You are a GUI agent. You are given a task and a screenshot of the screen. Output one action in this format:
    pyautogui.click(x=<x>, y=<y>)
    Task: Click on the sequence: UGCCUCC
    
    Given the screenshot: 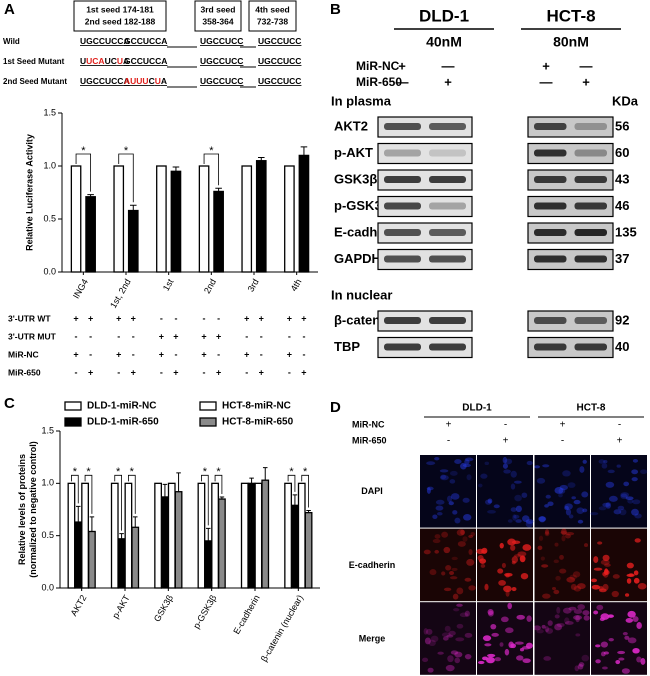 What is the action you would take?
    pyautogui.click(x=279, y=61)
    